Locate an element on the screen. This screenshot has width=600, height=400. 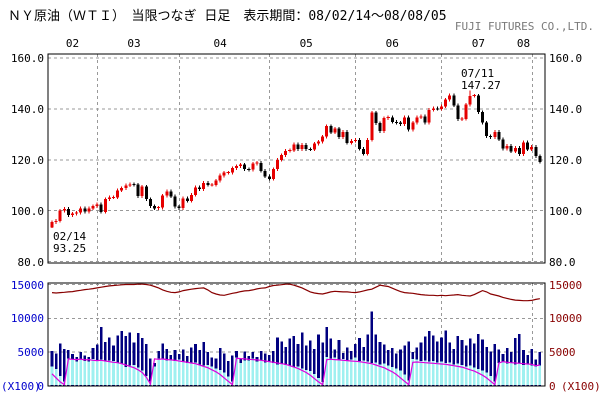
price-axis-label-left: 100.0 is located at coordinates (27, 211).